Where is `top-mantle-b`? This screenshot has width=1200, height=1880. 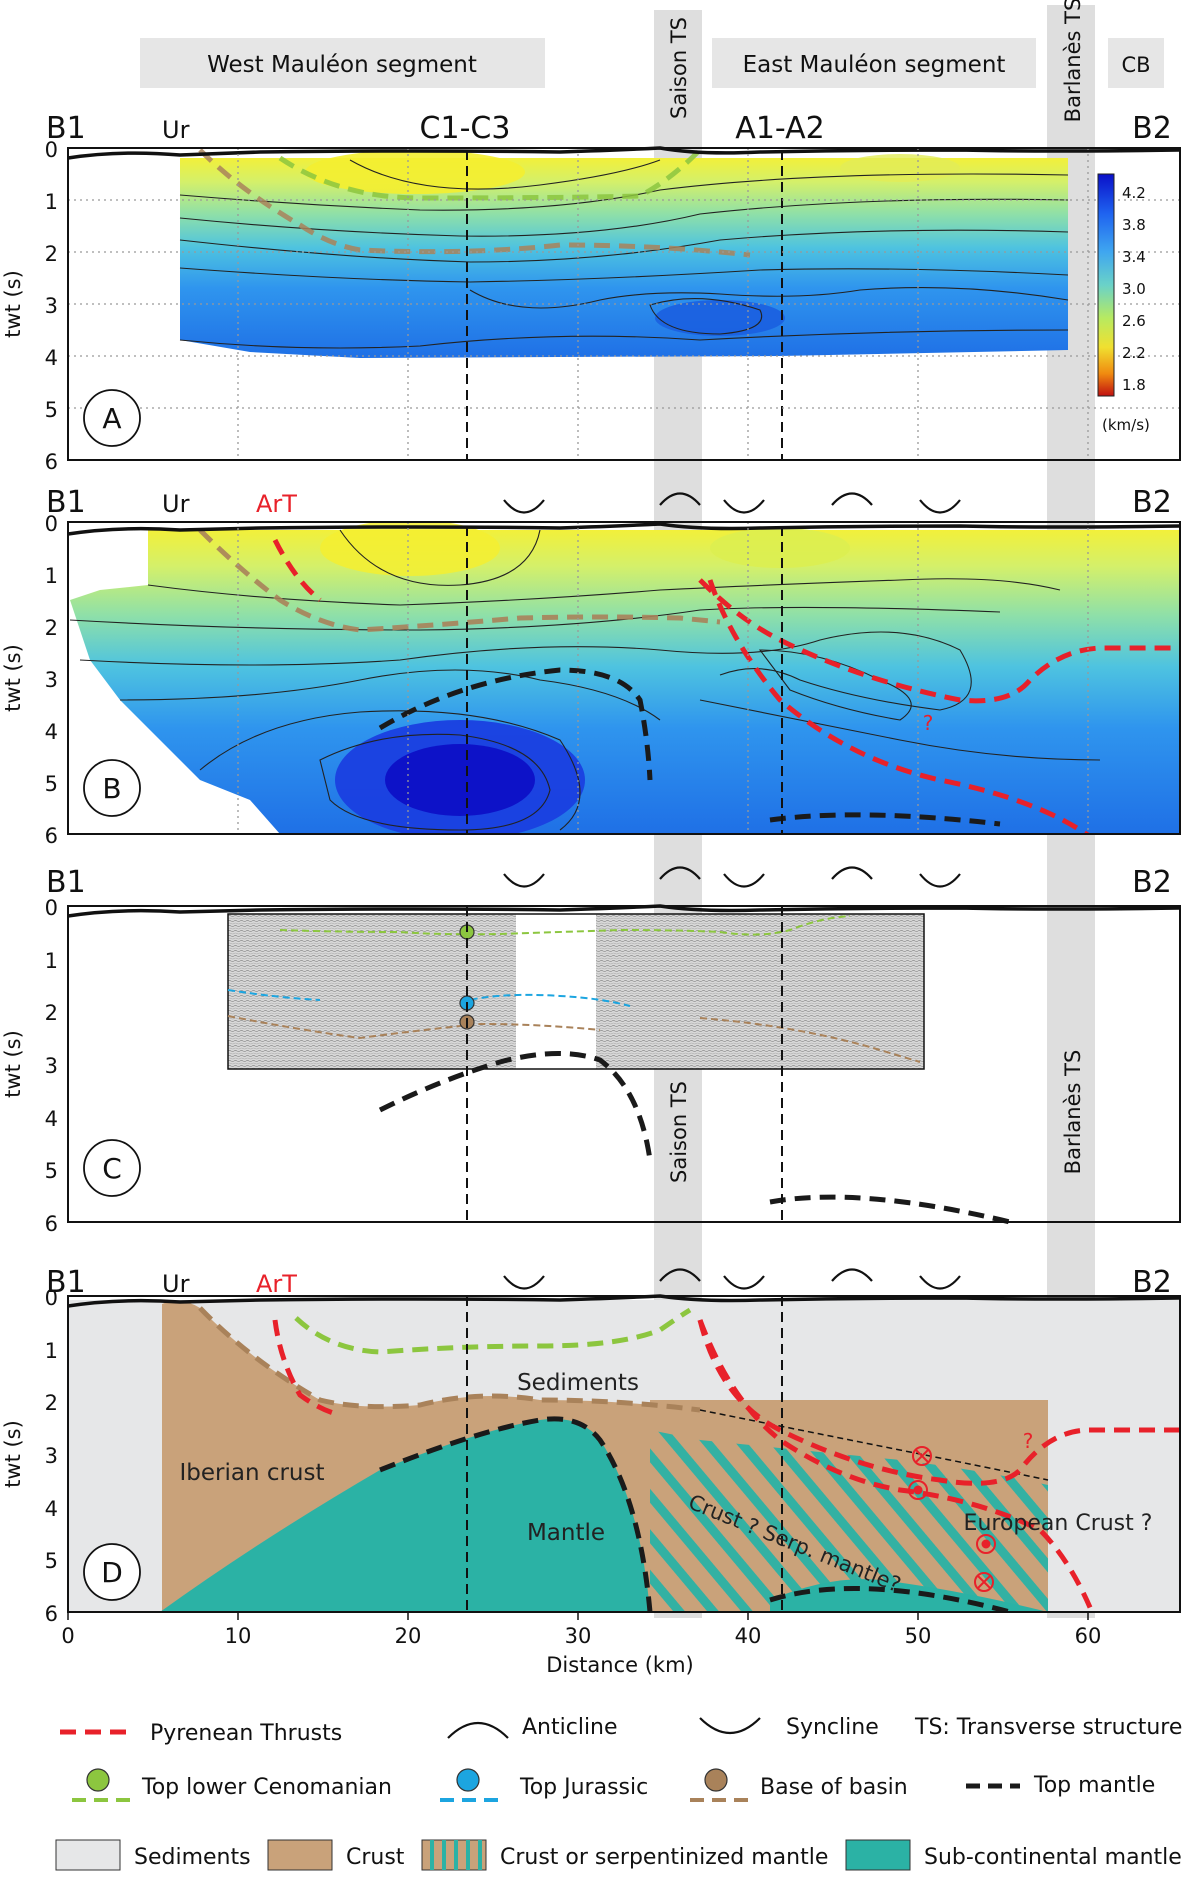 top-mantle-b is located at coordinates (515, 724).